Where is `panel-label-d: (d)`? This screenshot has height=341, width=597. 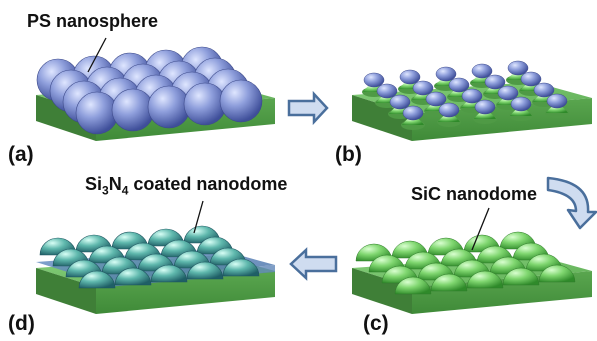
panel-label-d: (d) is located at coordinates (21, 323).